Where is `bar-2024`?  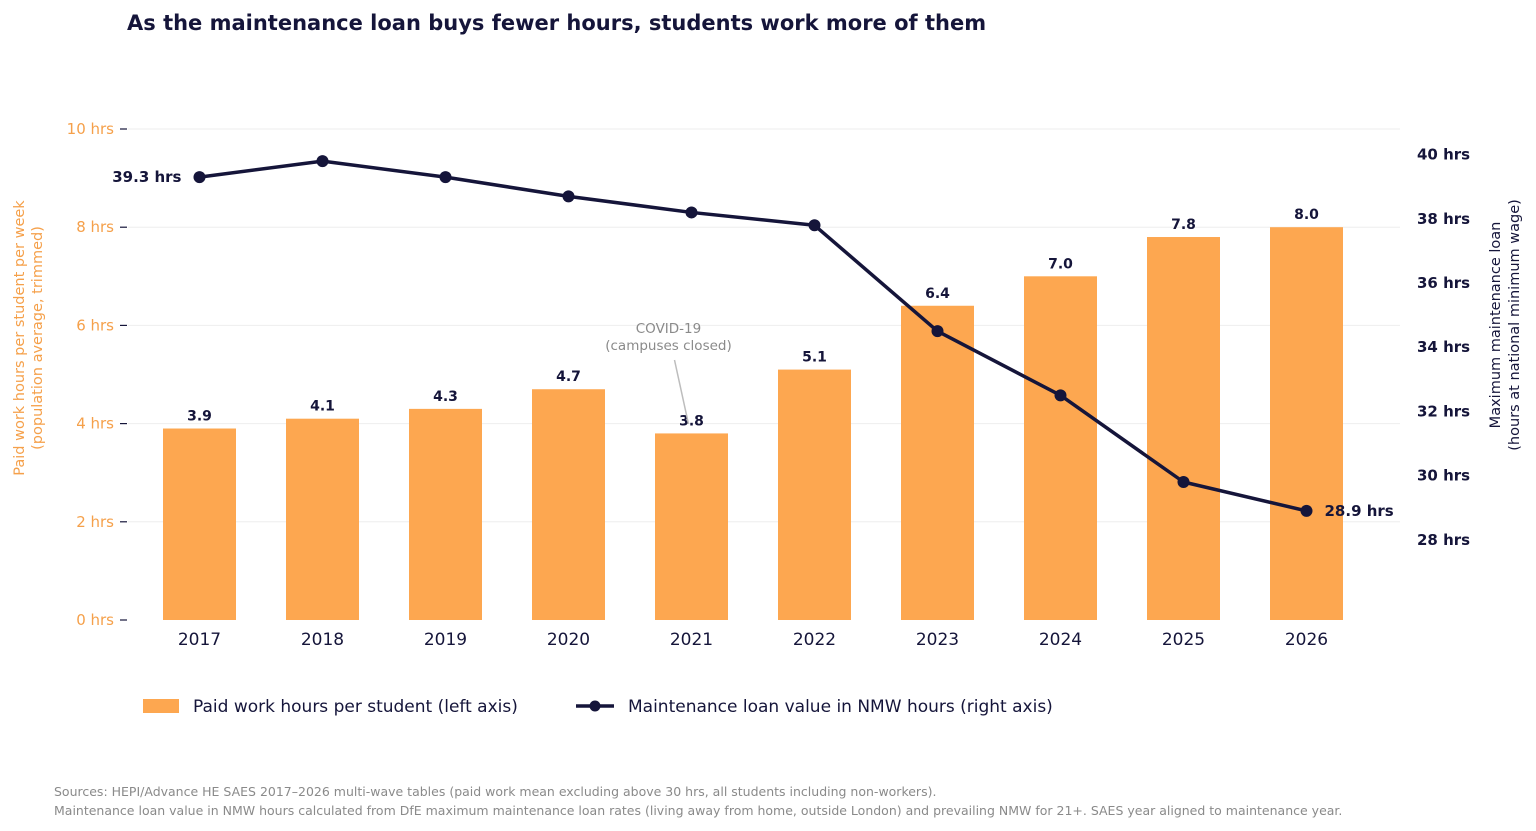
bar-2024 is located at coordinates (1060, 448).